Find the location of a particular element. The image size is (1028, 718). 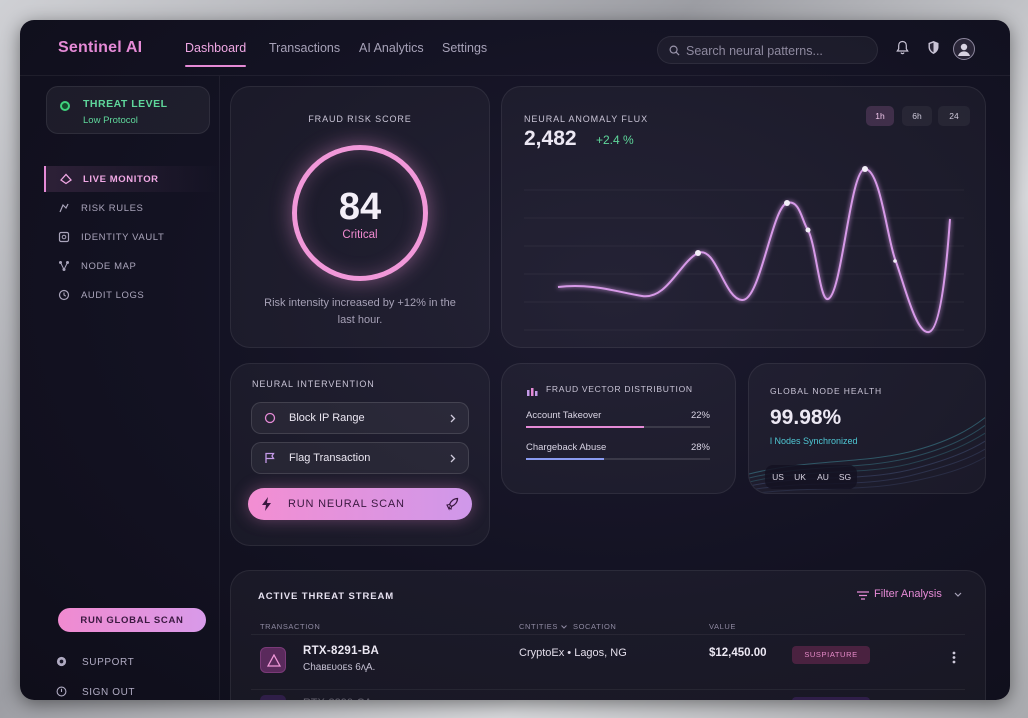

sidebar-item-label: NODE MAP is located at coordinates (109, 266).